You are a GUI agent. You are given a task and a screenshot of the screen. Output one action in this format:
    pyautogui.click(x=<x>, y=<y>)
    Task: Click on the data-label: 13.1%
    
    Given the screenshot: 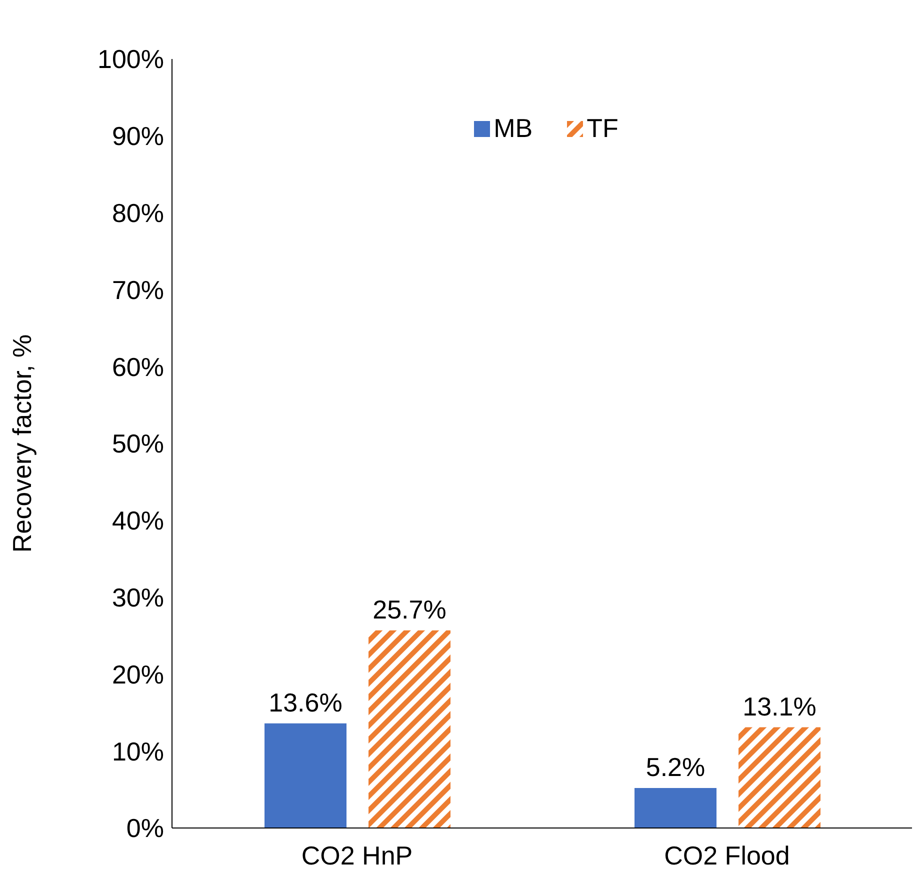 What is the action you would take?
    pyautogui.click(x=779, y=706)
    